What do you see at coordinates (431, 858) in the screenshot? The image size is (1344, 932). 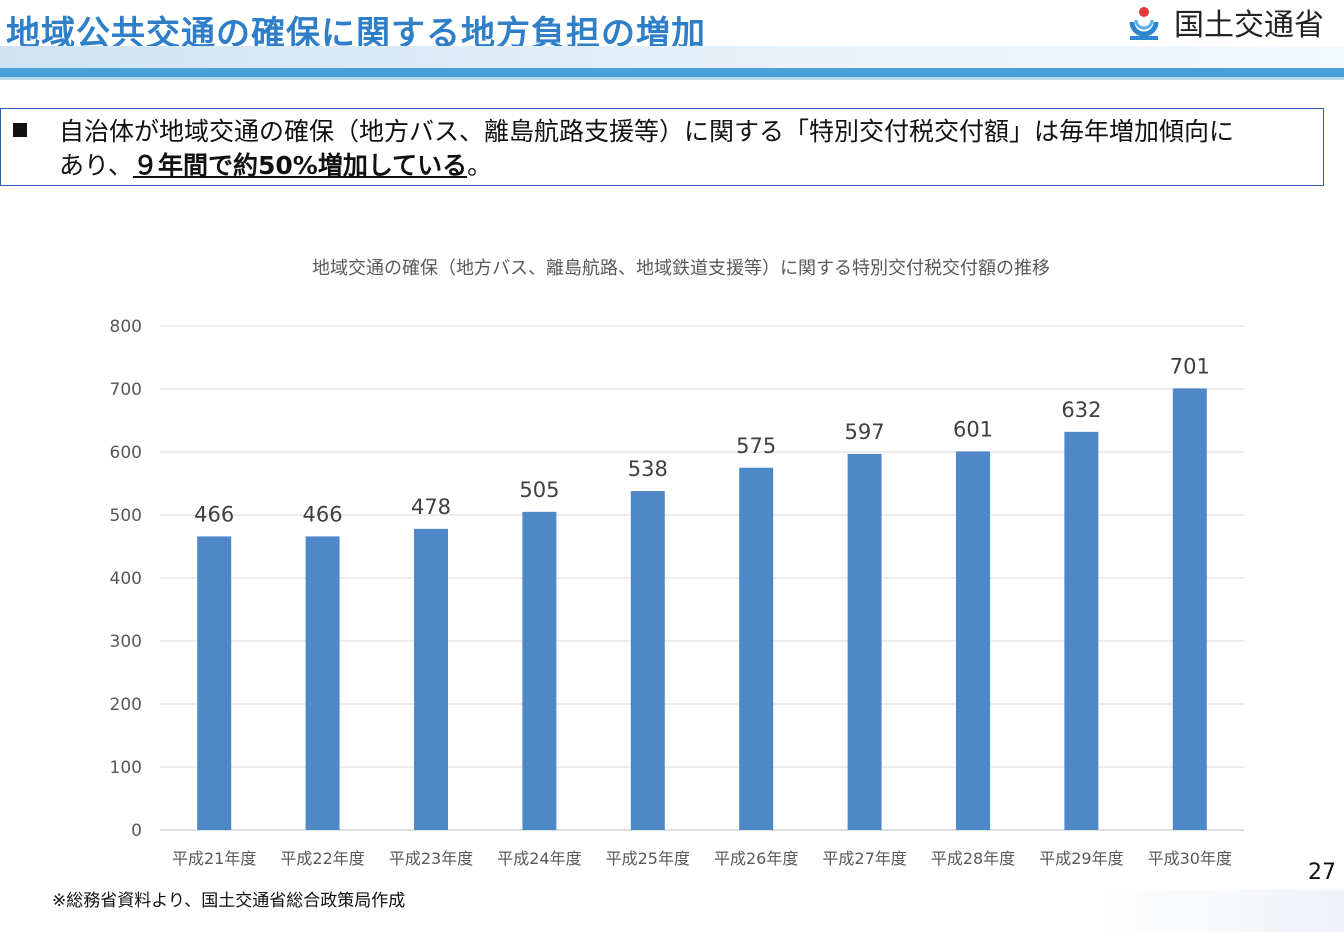 I see `x-tick-label: 平成23年度` at bounding box center [431, 858].